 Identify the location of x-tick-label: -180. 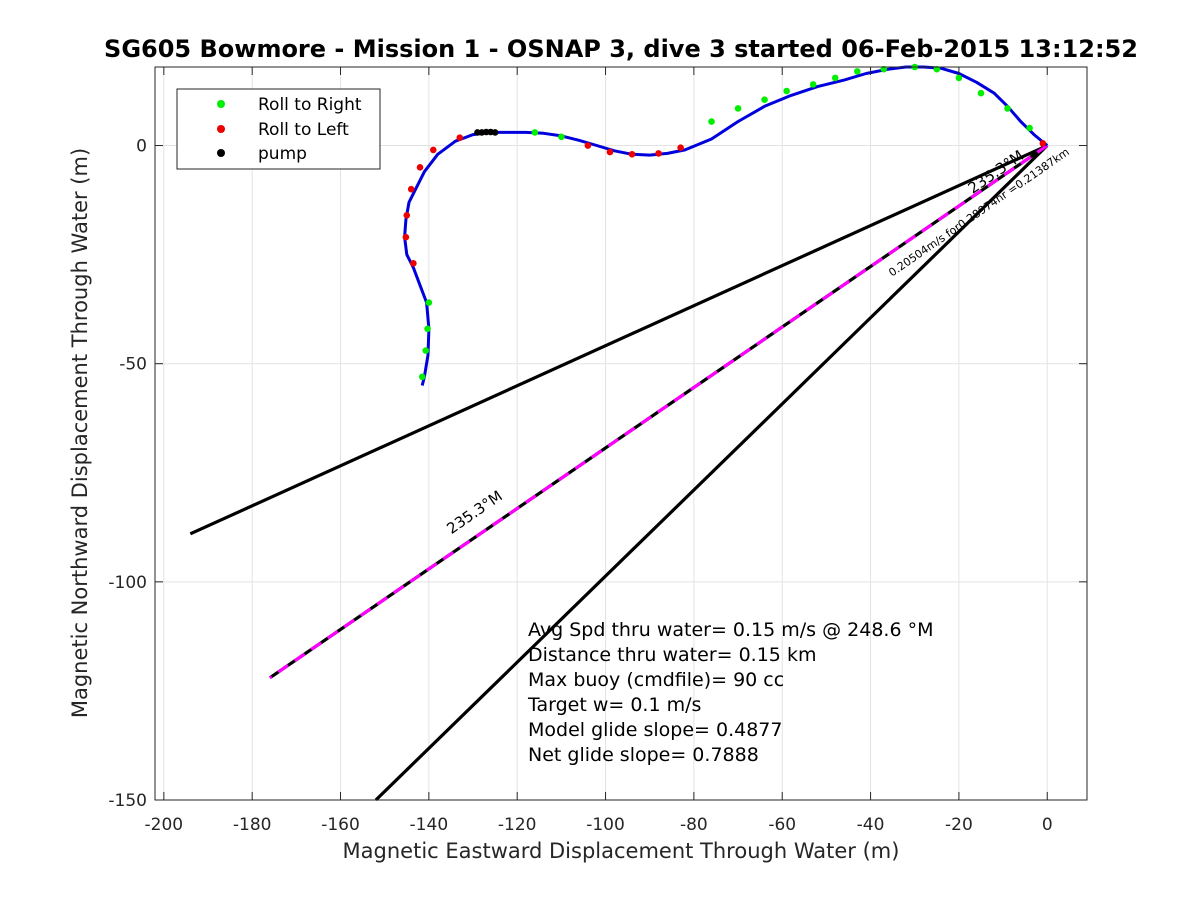
(252, 825).